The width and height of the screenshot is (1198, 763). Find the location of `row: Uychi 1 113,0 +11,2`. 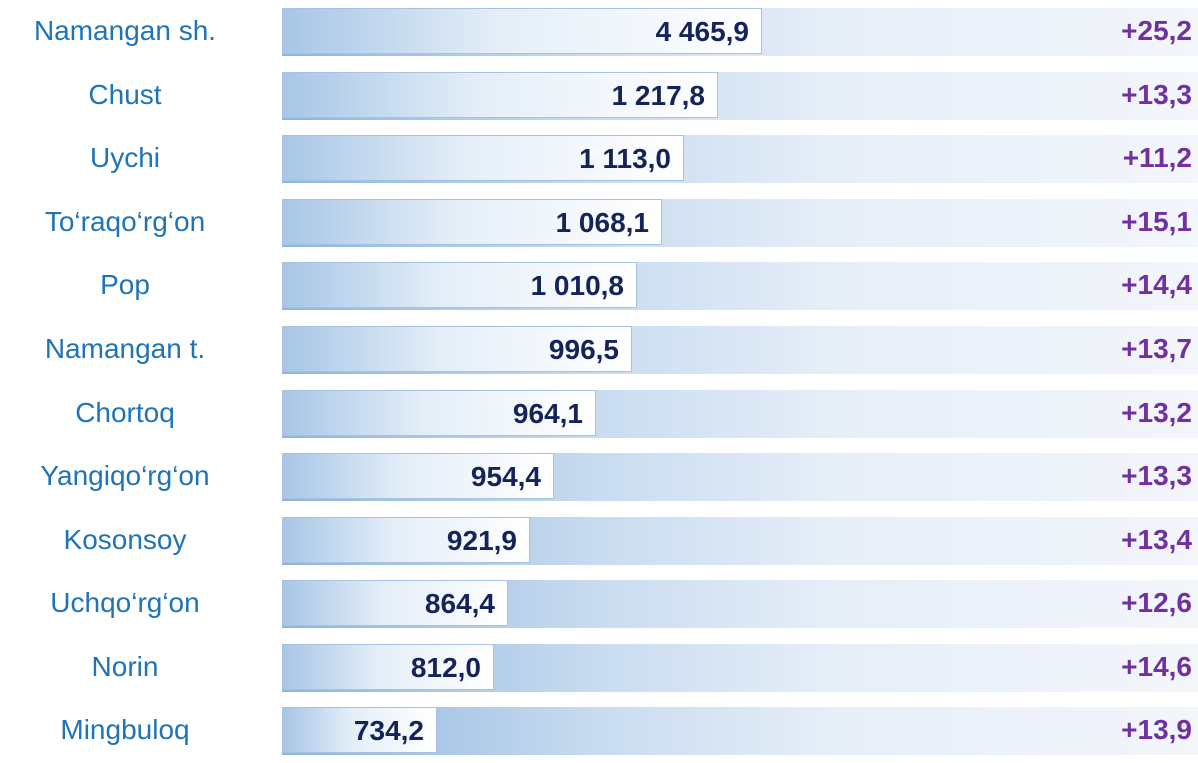

row: Uychi 1 113,0 +11,2 is located at coordinates (599, 158).